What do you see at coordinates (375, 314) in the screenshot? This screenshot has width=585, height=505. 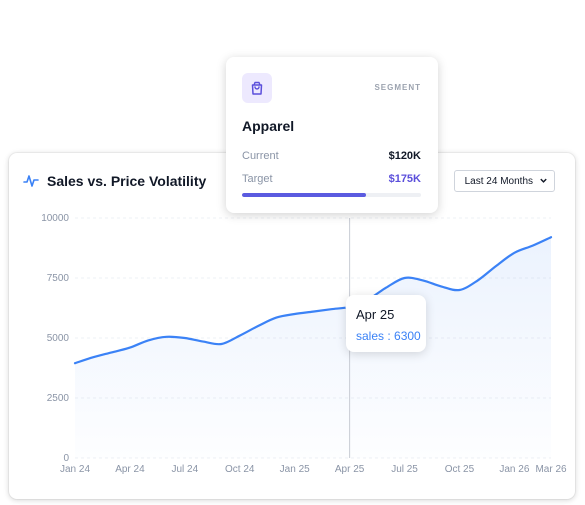 I see `tooltip-date: Apr 25` at bounding box center [375, 314].